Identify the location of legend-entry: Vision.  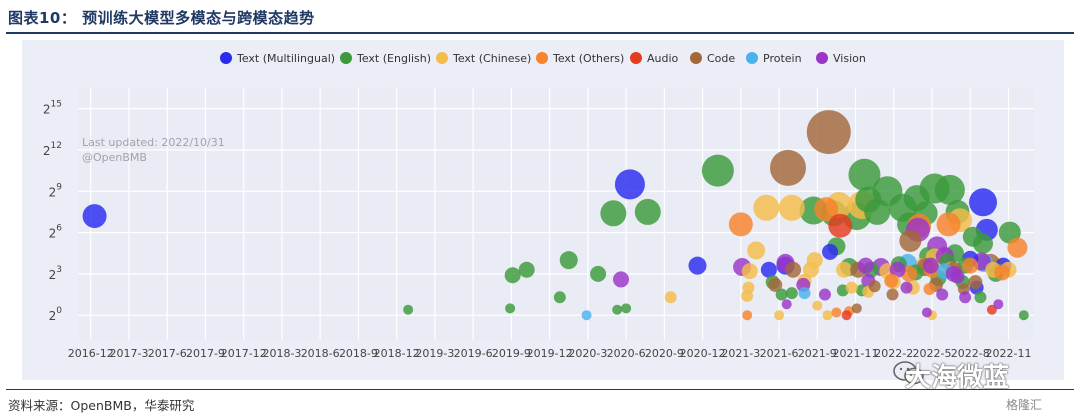
(841, 58).